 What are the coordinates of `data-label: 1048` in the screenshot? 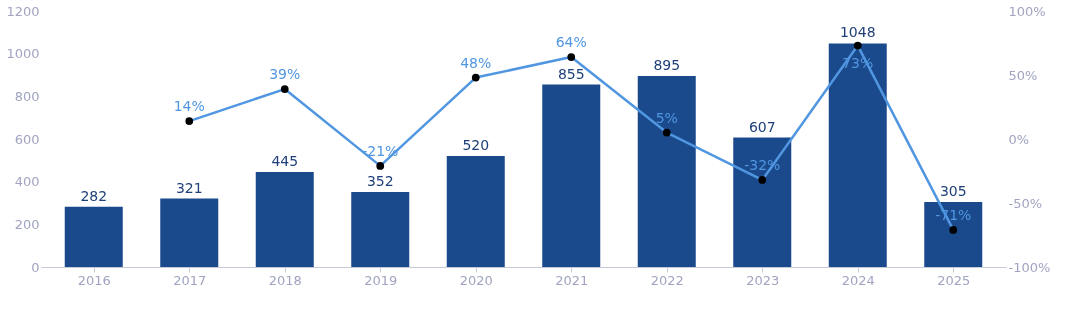 It's located at (857, 32).